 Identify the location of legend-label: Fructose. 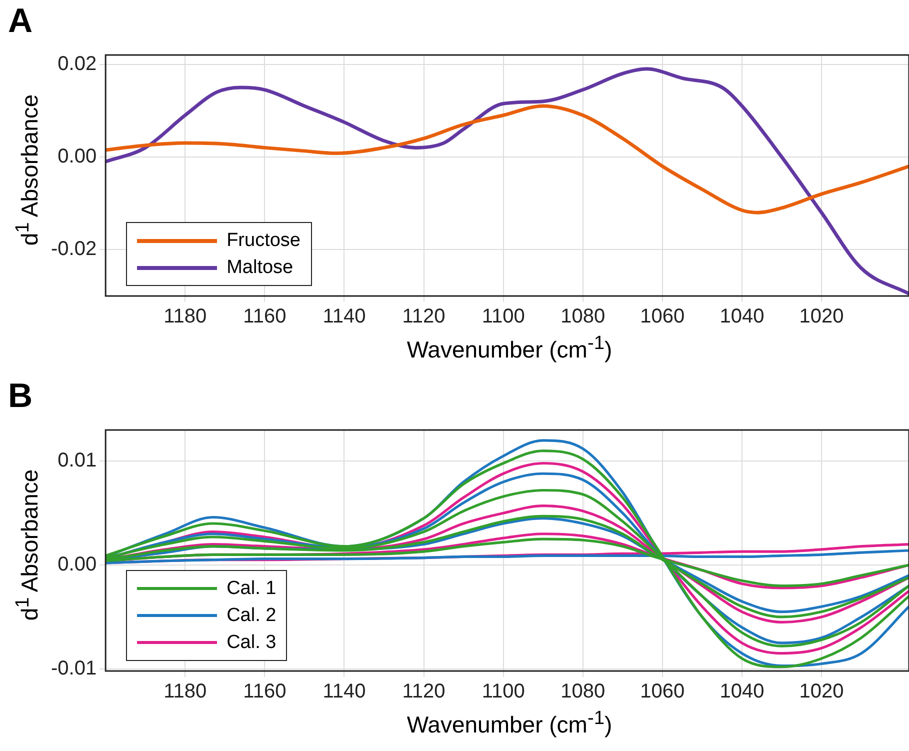
(263, 241).